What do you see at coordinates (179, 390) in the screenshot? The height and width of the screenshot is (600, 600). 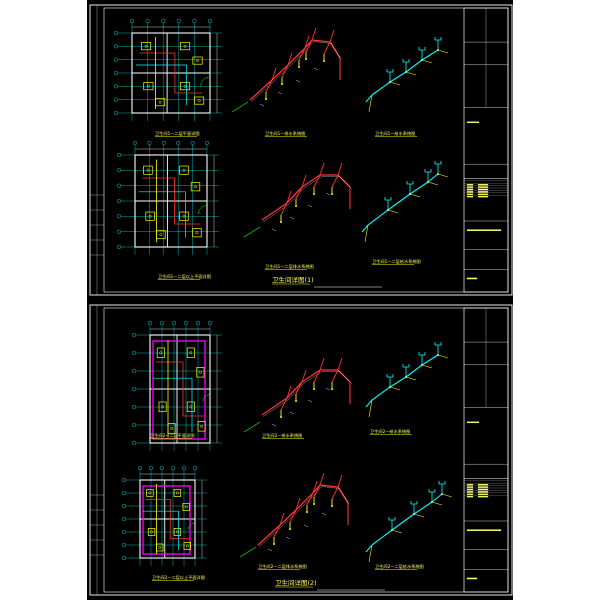 I see `toilet-room-outline` at bounding box center [179, 390].